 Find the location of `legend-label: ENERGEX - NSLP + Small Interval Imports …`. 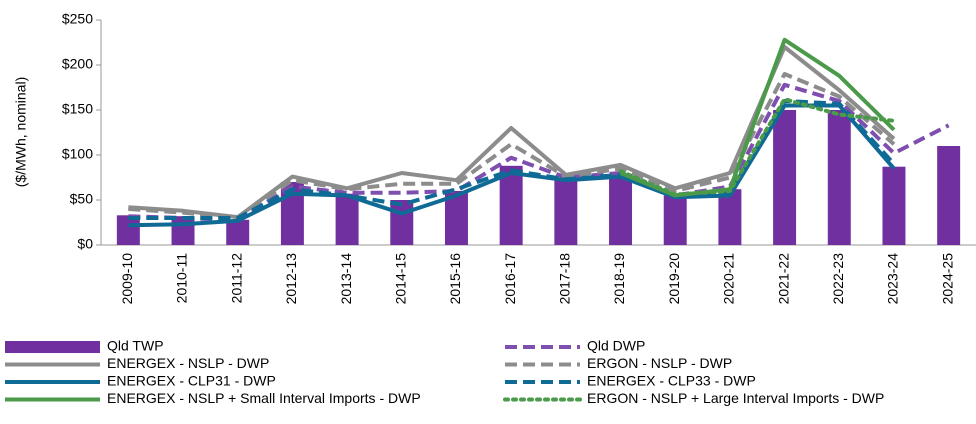

legend-label: ENERGEX - NSLP + Small Interval Imports … is located at coordinates (264, 398).